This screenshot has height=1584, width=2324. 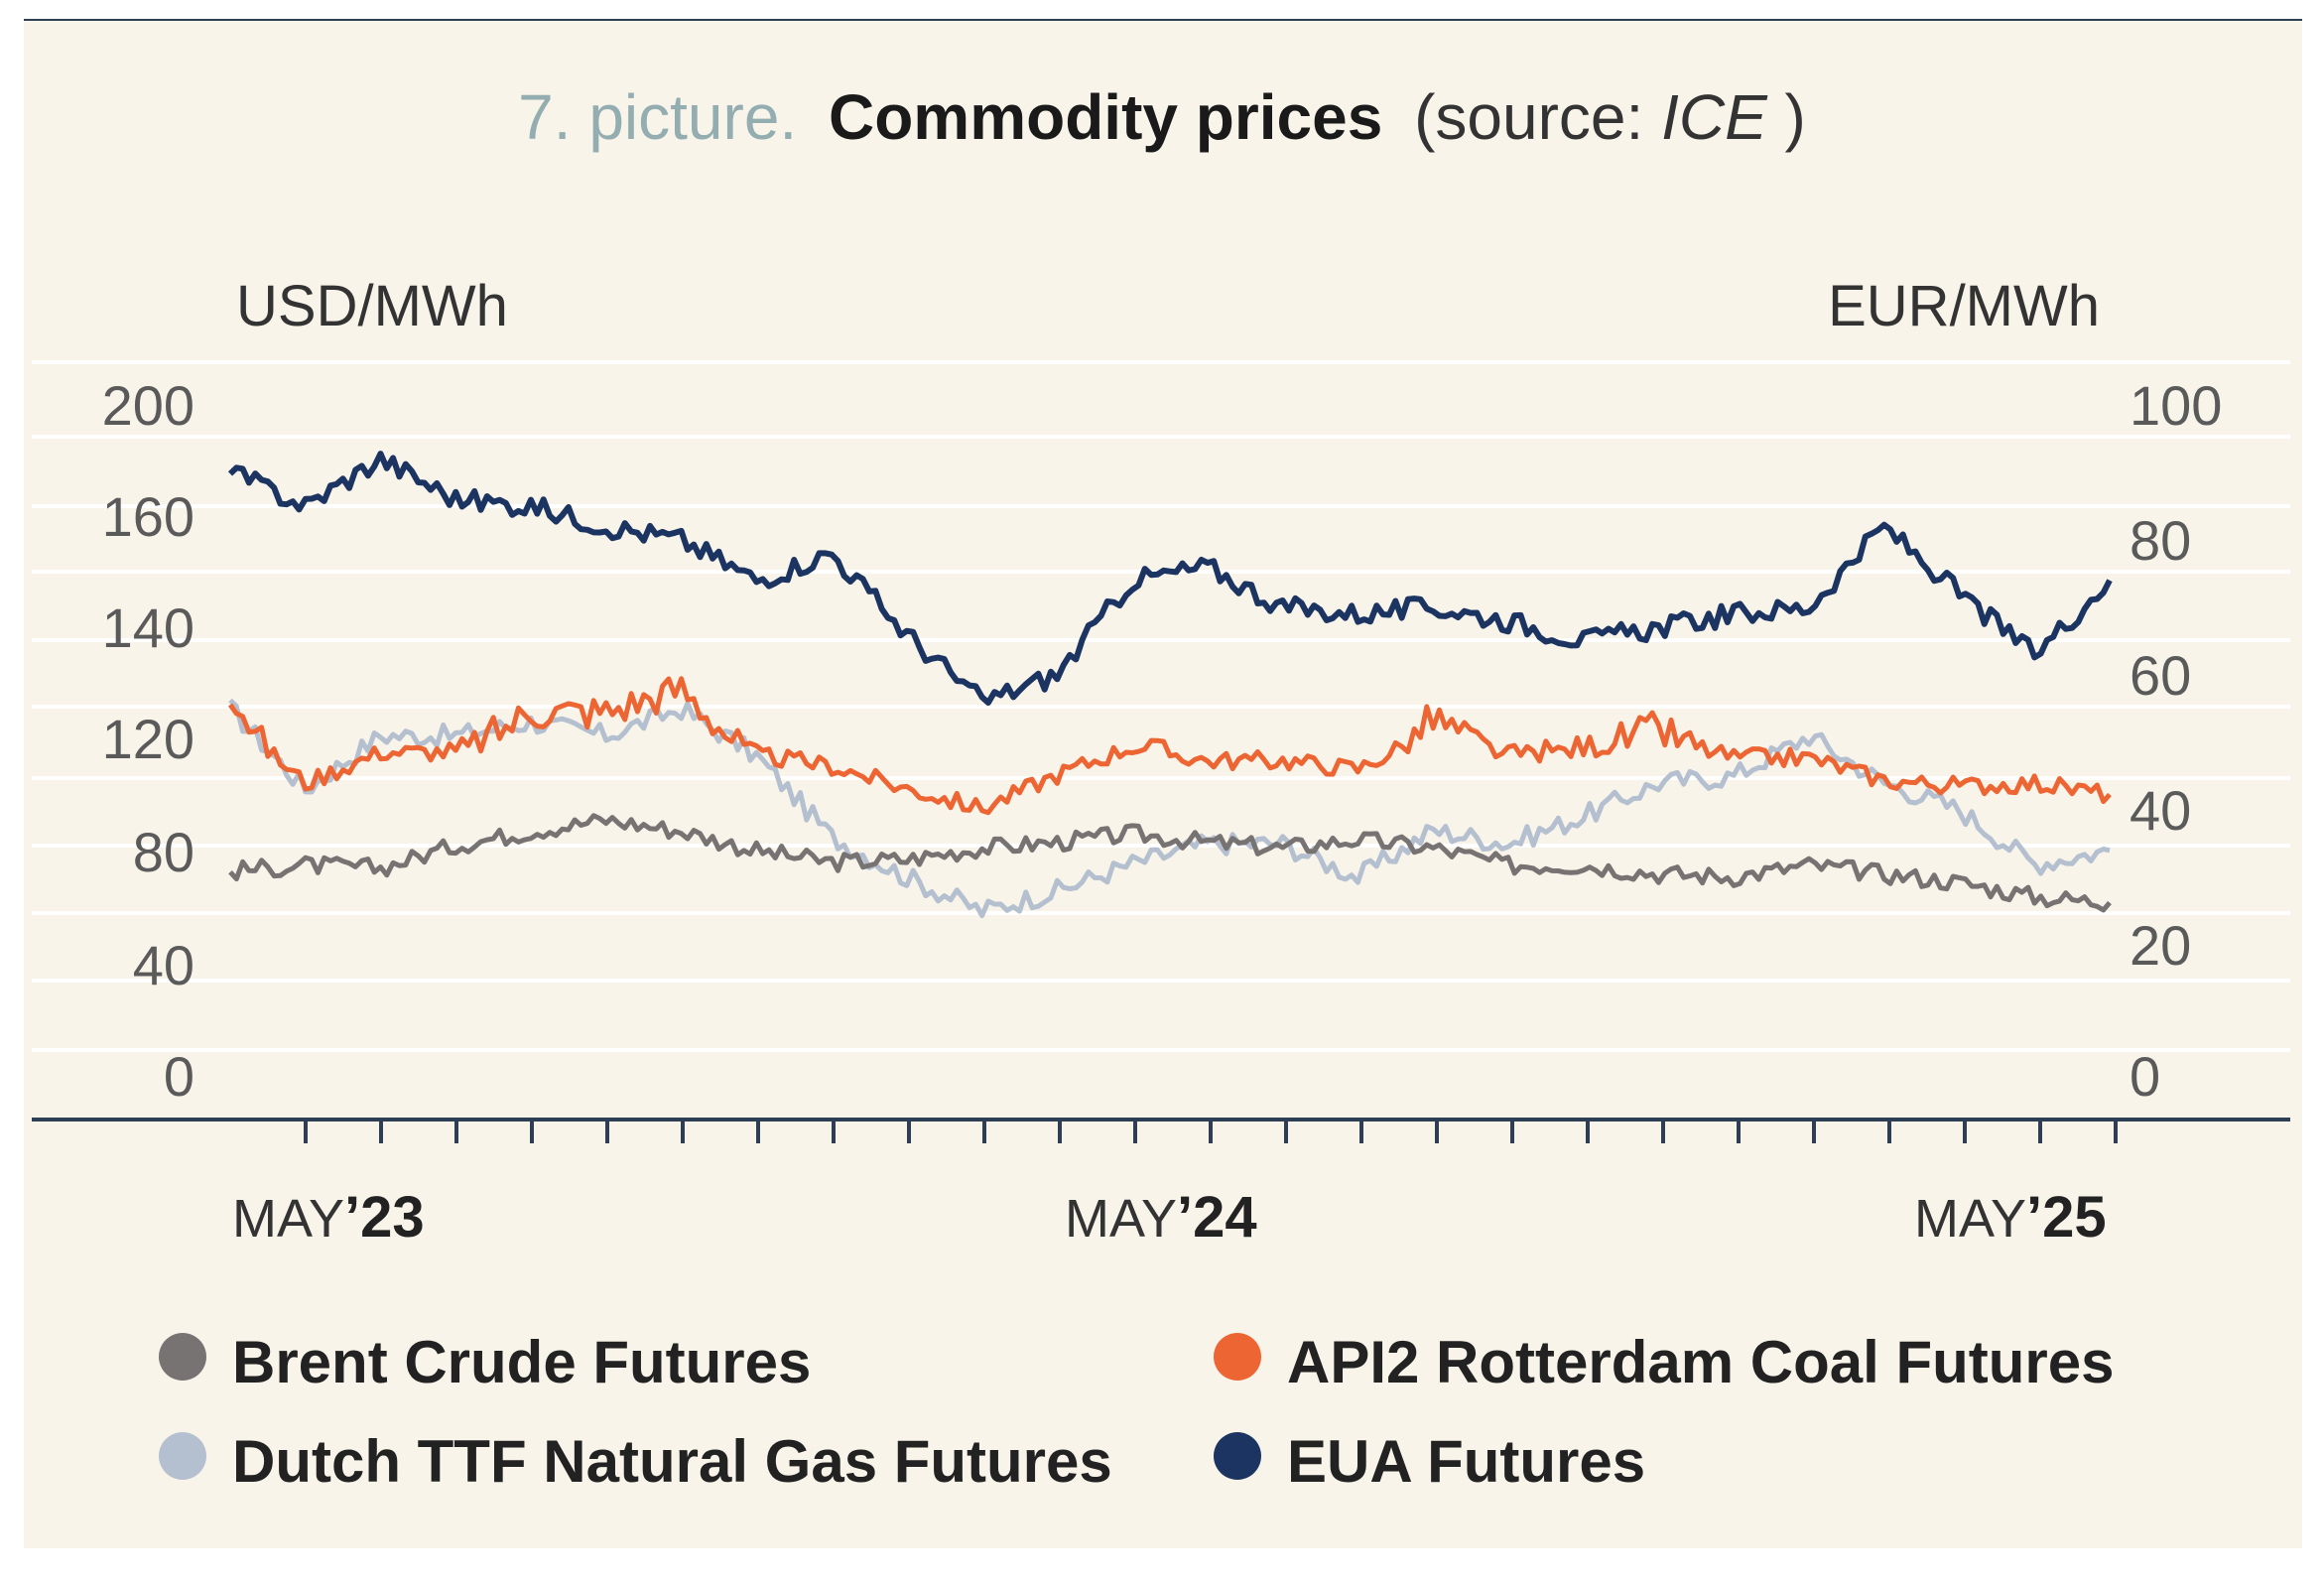 I want to click on left-axis-unit: USD/MWh, so click(x=372, y=306).